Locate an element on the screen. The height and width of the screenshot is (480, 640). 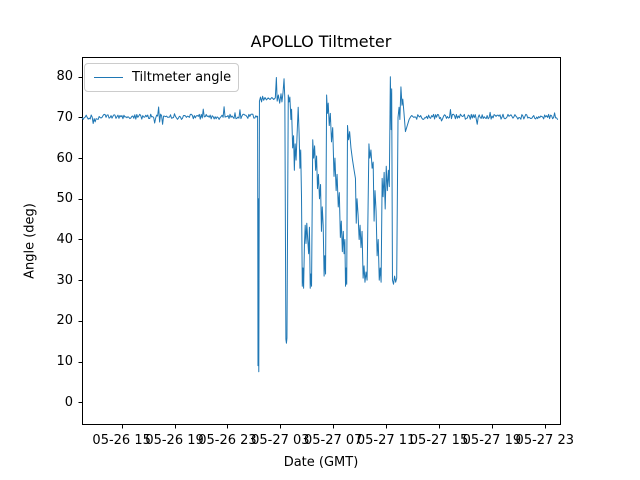
legend-label: Tiltmeter angle is located at coordinates (182, 77).